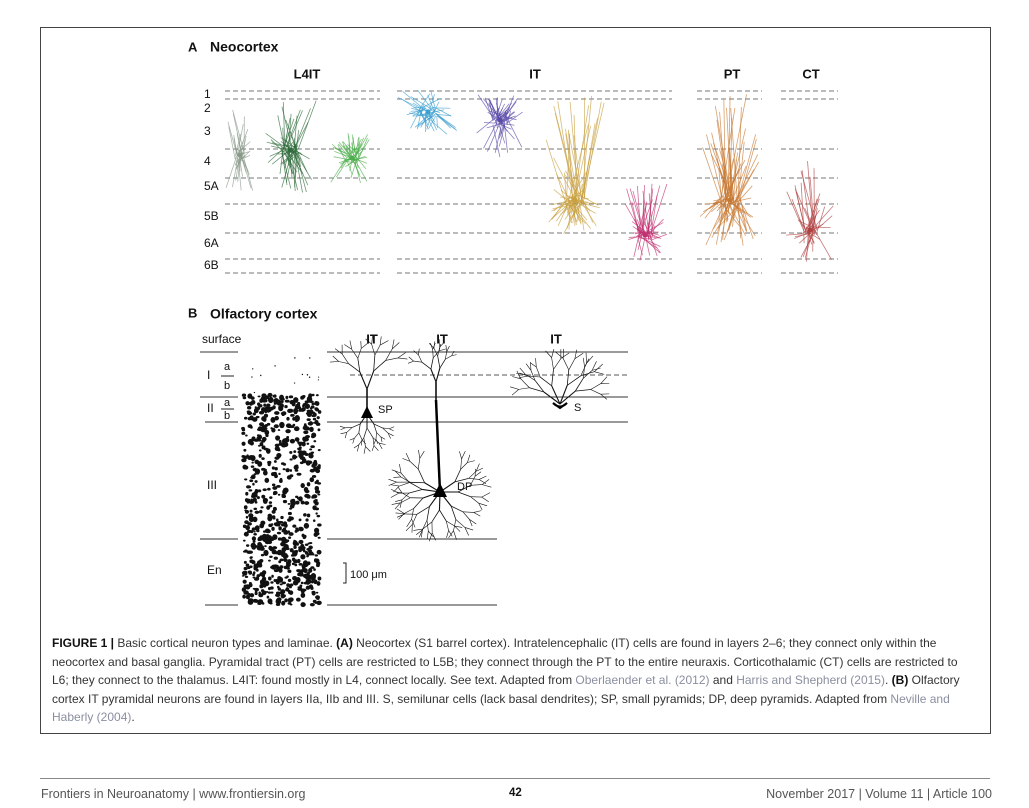  What do you see at coordinates (810, 680) in the screenshot?
I see `reference-link: Harris and Shepherd (2015)` at bounding box center [810, 680].